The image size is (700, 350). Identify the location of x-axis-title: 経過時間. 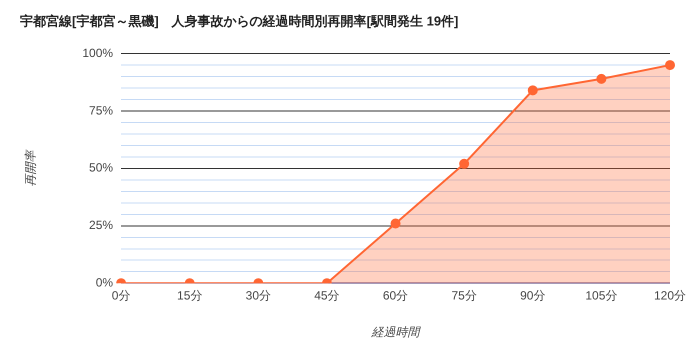
(396, 332).